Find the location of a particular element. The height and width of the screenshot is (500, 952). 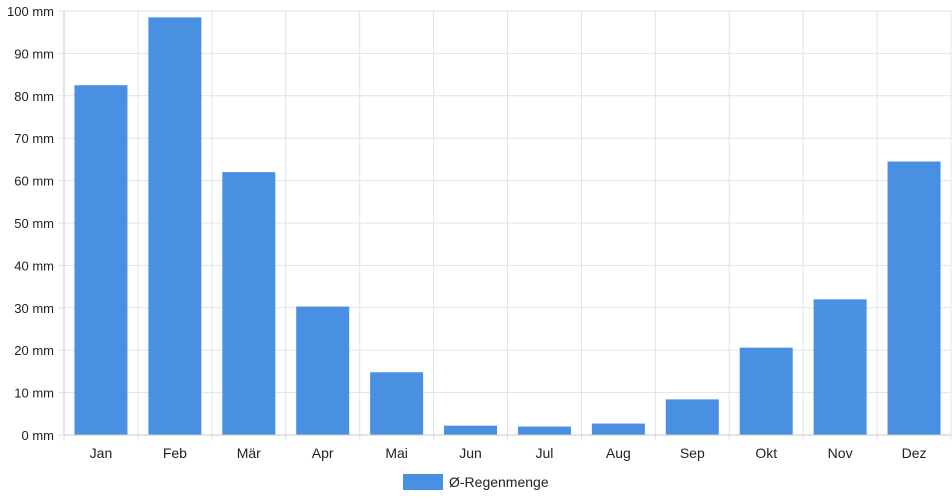

x-tick-label: Dez is located at coordinates (914, 453).